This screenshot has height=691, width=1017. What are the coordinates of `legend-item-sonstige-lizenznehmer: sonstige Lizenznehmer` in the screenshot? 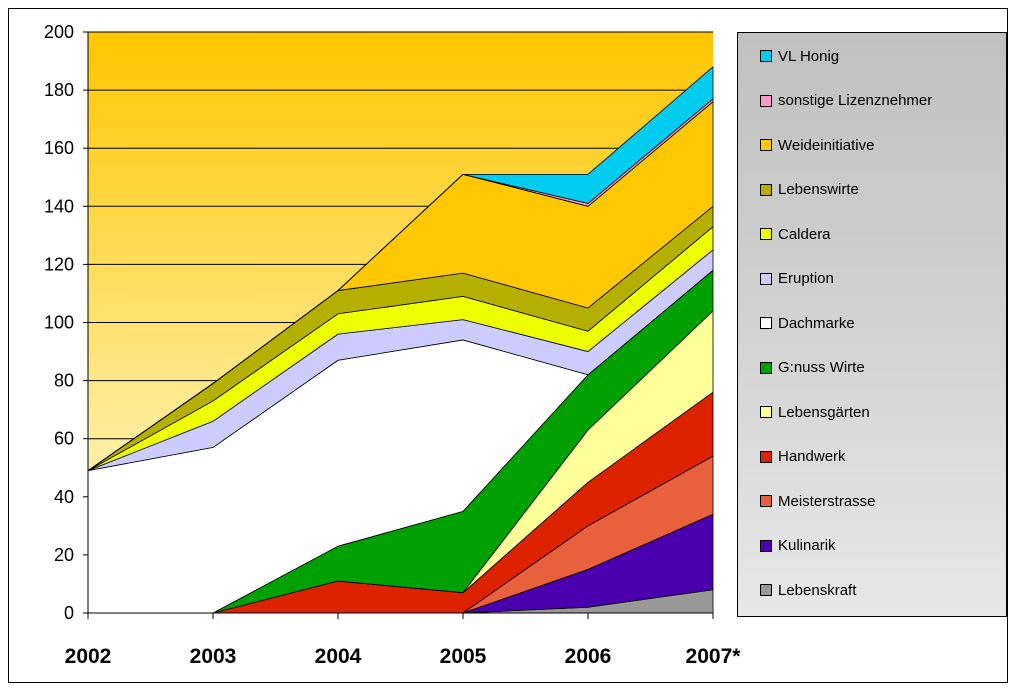 It's located at (846, 101).